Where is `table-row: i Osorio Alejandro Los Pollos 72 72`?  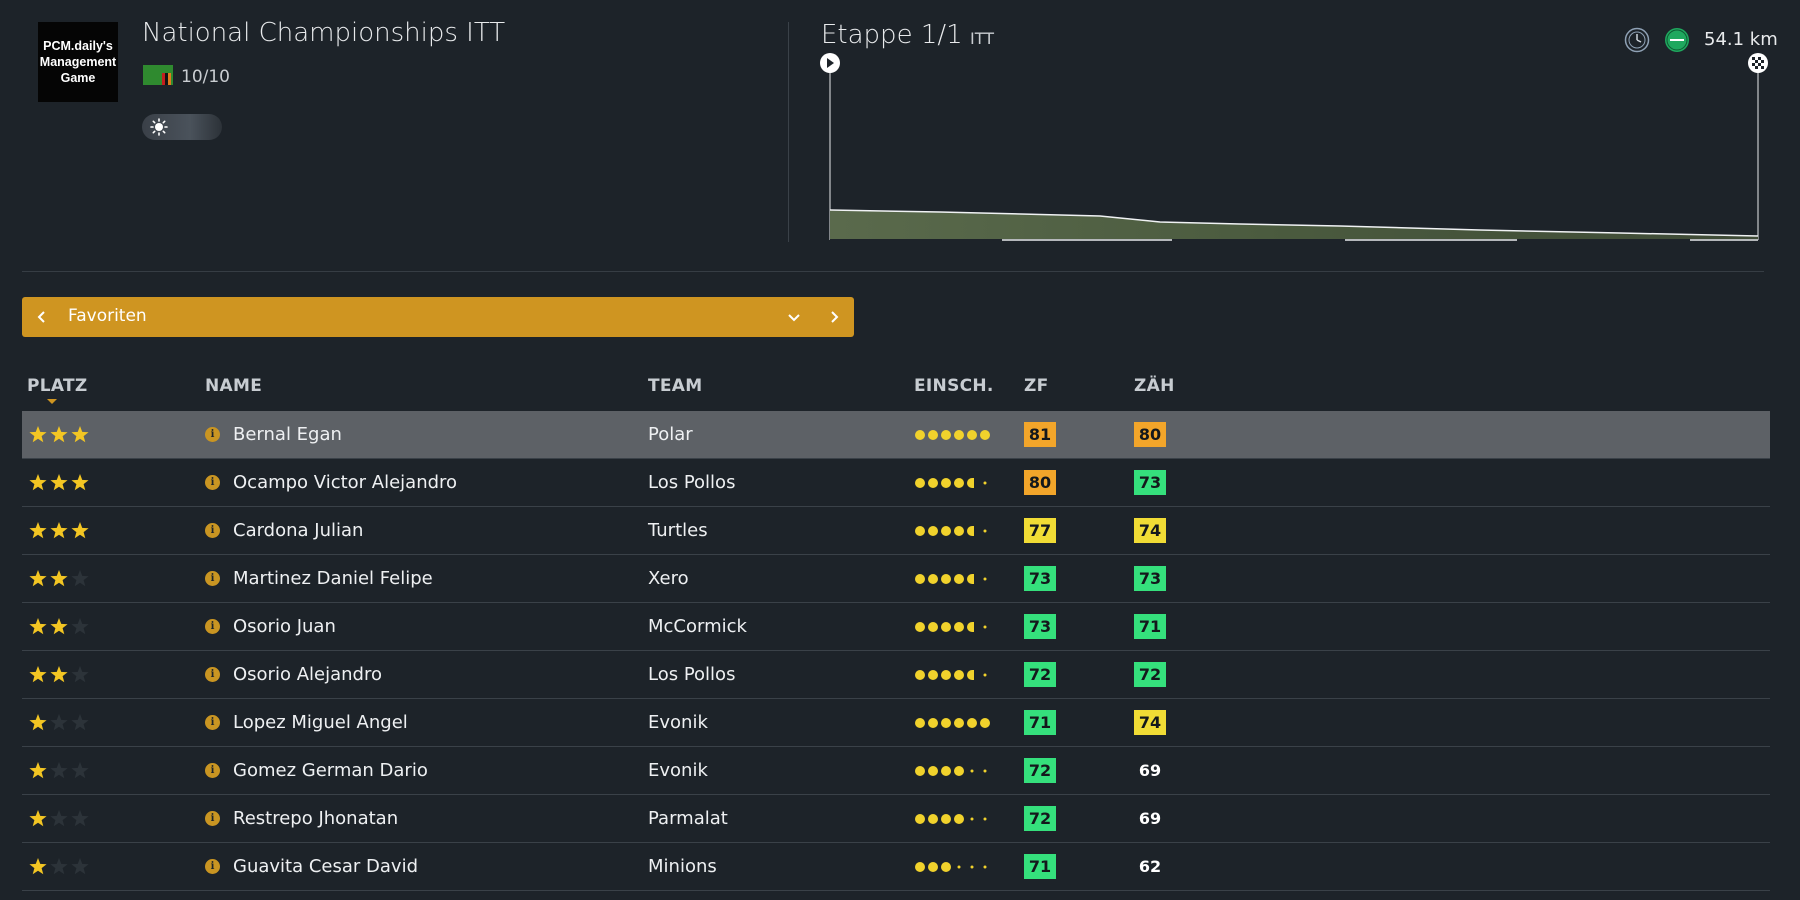 table-row: i Osorio Alejandro Los Pollos 72 72 is located at coordinates (896, 675).